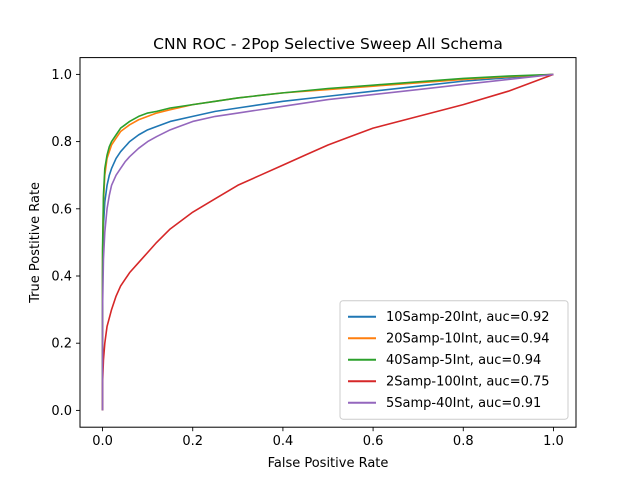 The image size is (640, 480). Describe the element at coordinates (61, 75) in the screenshot. I see `y-tick-label: 1.0` at that location.